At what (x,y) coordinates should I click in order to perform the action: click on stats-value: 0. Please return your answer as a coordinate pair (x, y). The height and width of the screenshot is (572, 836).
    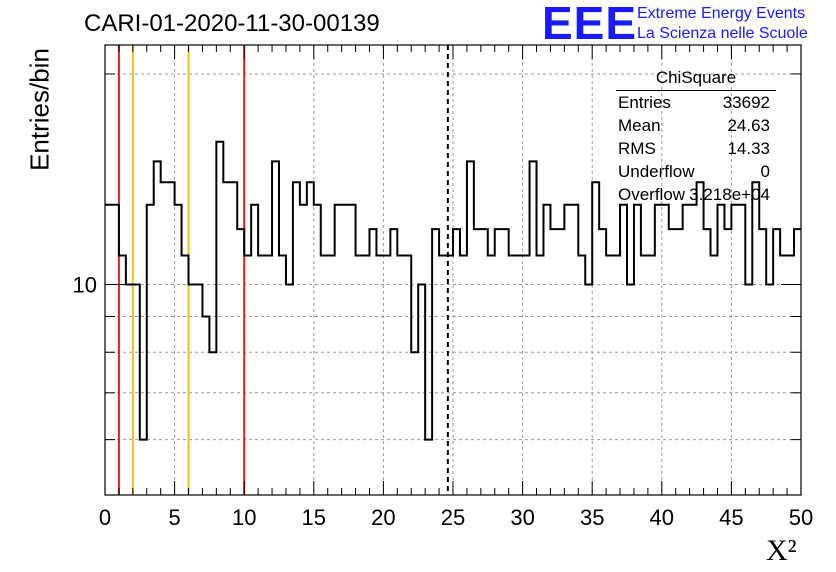
    Looking at the image, I should click on (765, 171).